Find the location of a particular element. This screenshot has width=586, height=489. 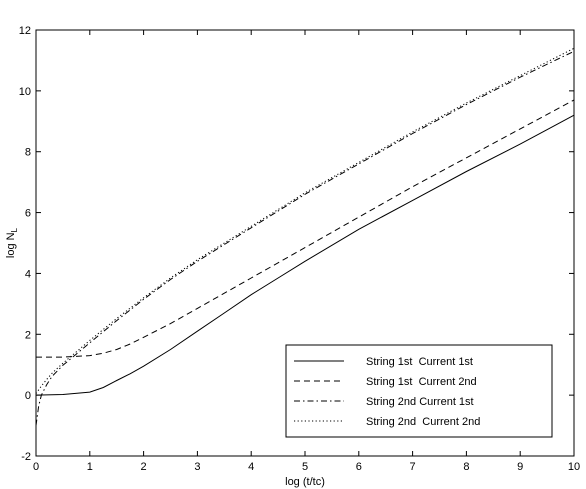

y-tick-label: 0 is located at coordinates (28, 396).